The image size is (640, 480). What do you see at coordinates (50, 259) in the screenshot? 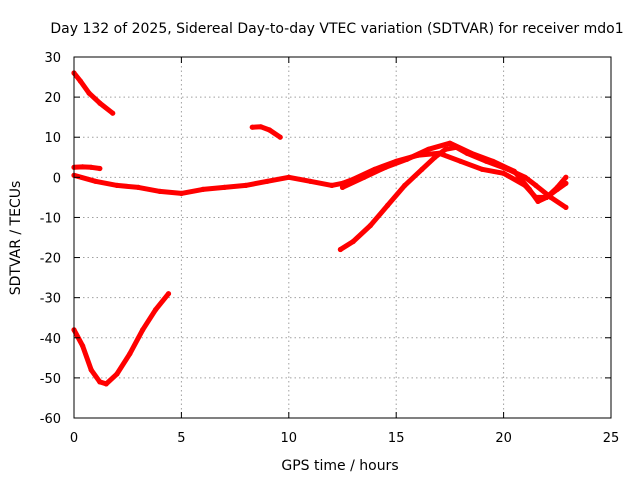
I see `y-tick-label: -20` at bounding box center [50, 259].